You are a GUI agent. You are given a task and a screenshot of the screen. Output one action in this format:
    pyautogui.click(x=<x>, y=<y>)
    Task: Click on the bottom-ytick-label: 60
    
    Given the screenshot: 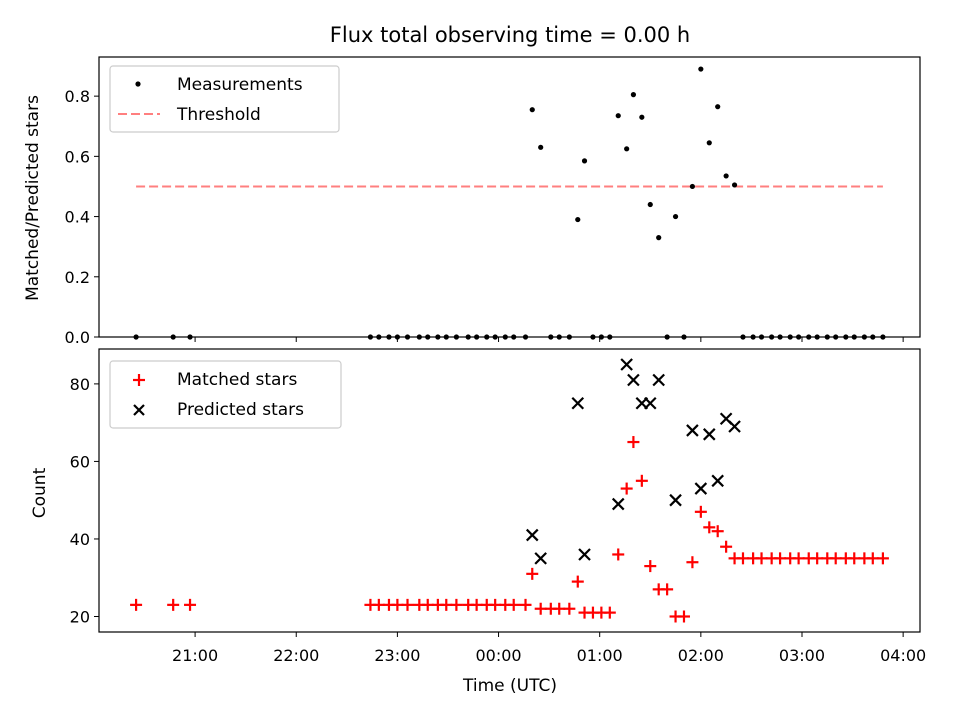 What is the action you would take?
    pyautogui.click(x=80, y=461)
    